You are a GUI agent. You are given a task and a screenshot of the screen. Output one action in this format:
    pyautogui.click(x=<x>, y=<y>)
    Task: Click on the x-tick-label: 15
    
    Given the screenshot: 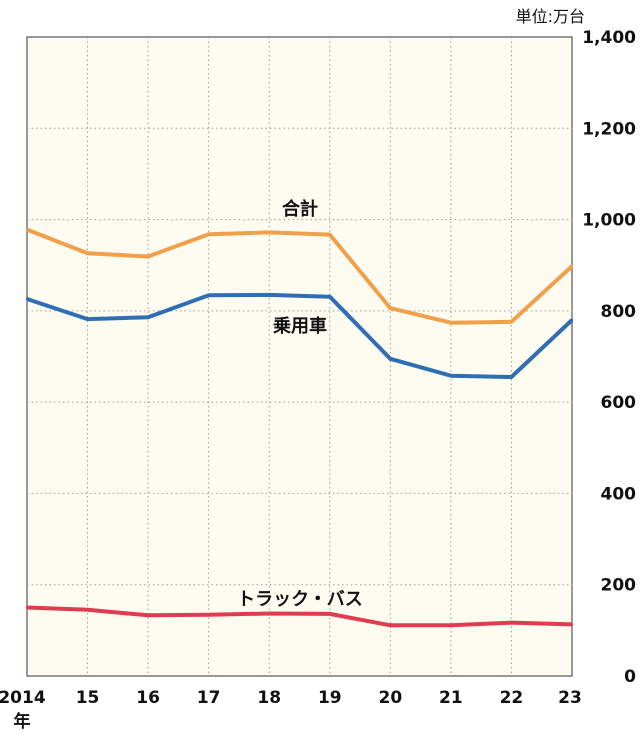 What is the action you would take?
    pyautogui.click(x=88, y=698)
    